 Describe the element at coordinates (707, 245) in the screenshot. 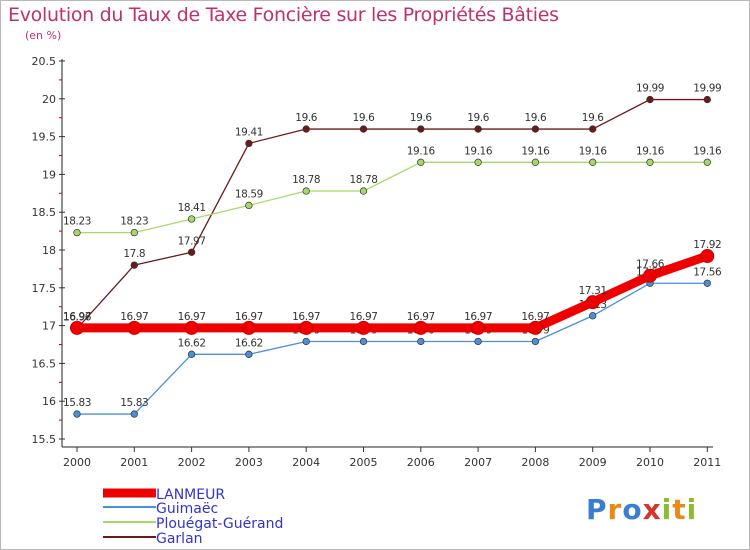

I see `data-label-lanmeur: 17.92` at that location.